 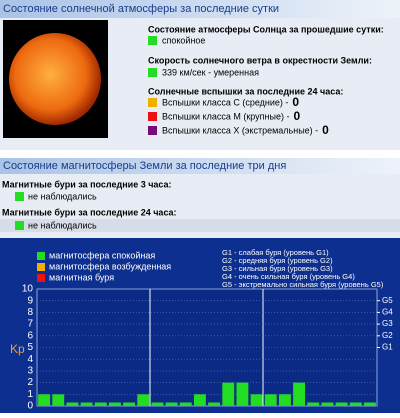 I want to click on gap, so click(x=200, y=154).